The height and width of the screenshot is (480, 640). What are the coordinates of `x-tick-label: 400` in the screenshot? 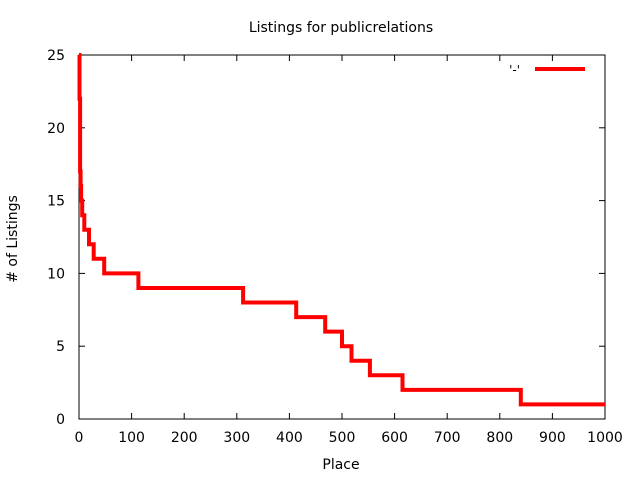 It's located at (289, 438).